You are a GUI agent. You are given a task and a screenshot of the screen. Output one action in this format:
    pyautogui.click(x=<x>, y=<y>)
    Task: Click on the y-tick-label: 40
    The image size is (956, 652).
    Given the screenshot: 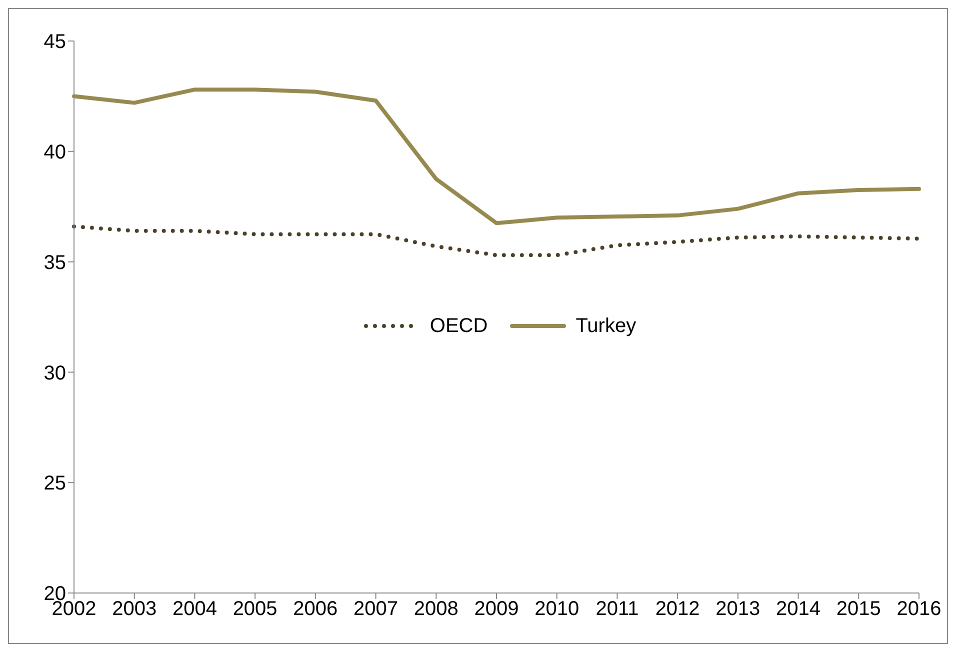 What is the action you would take?
    pyautogui.click(x=55, y=153)
    